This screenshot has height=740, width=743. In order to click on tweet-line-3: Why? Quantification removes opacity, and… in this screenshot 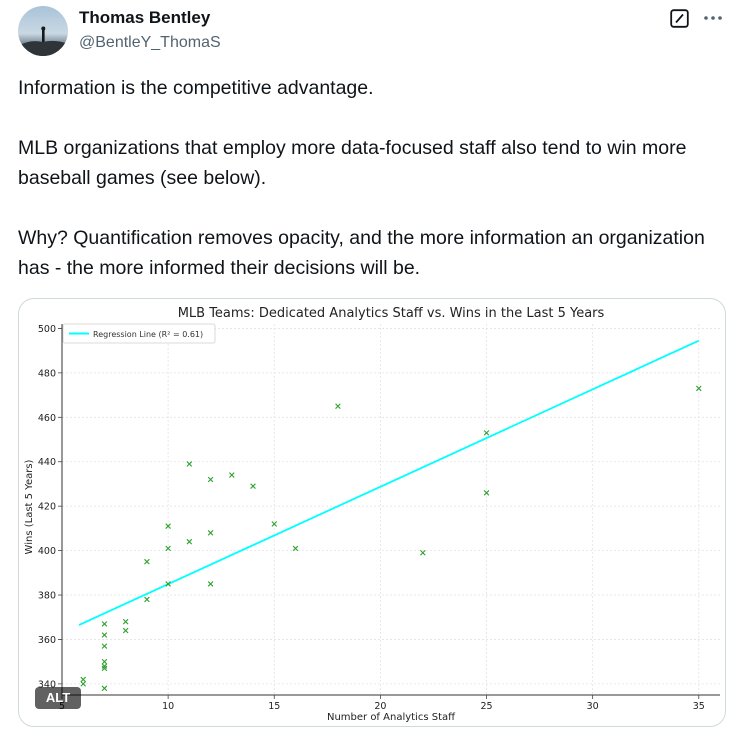, I will do `click(361, 253)`.